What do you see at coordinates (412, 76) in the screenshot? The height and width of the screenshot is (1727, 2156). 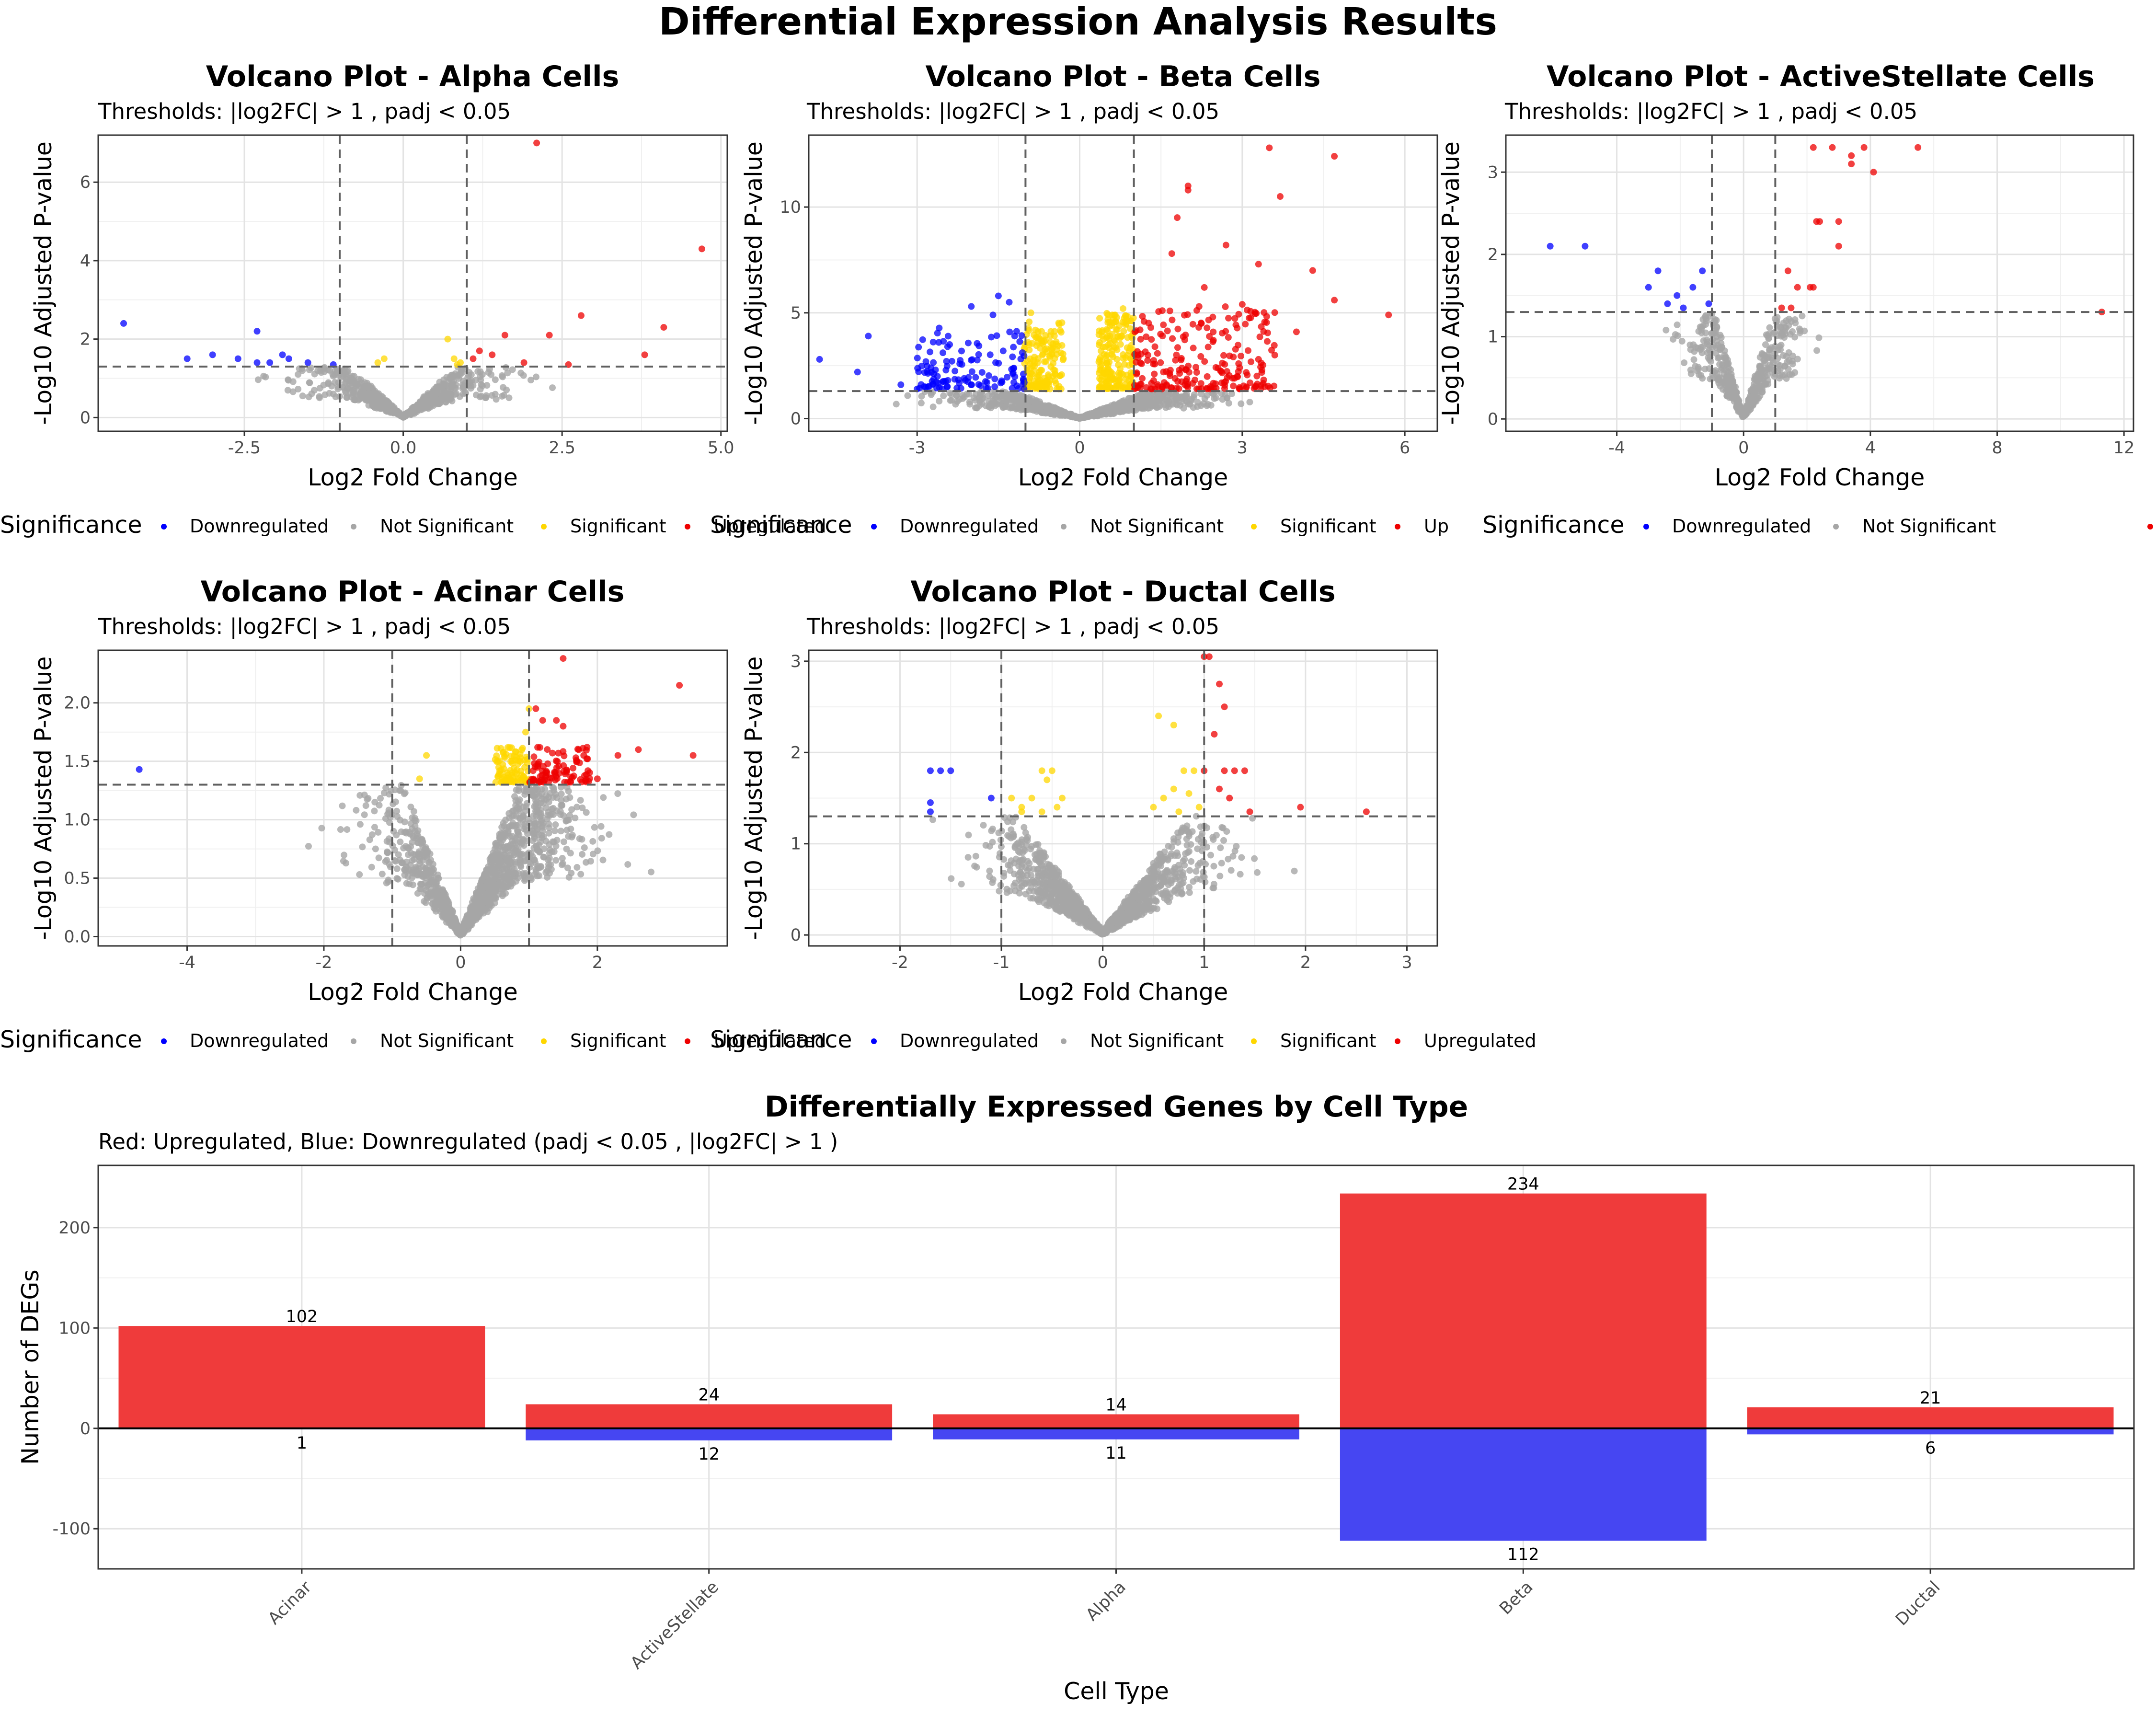 I see `plot-title: Volcano Plot - Alpha Cells` at bounding box center [412, 76].